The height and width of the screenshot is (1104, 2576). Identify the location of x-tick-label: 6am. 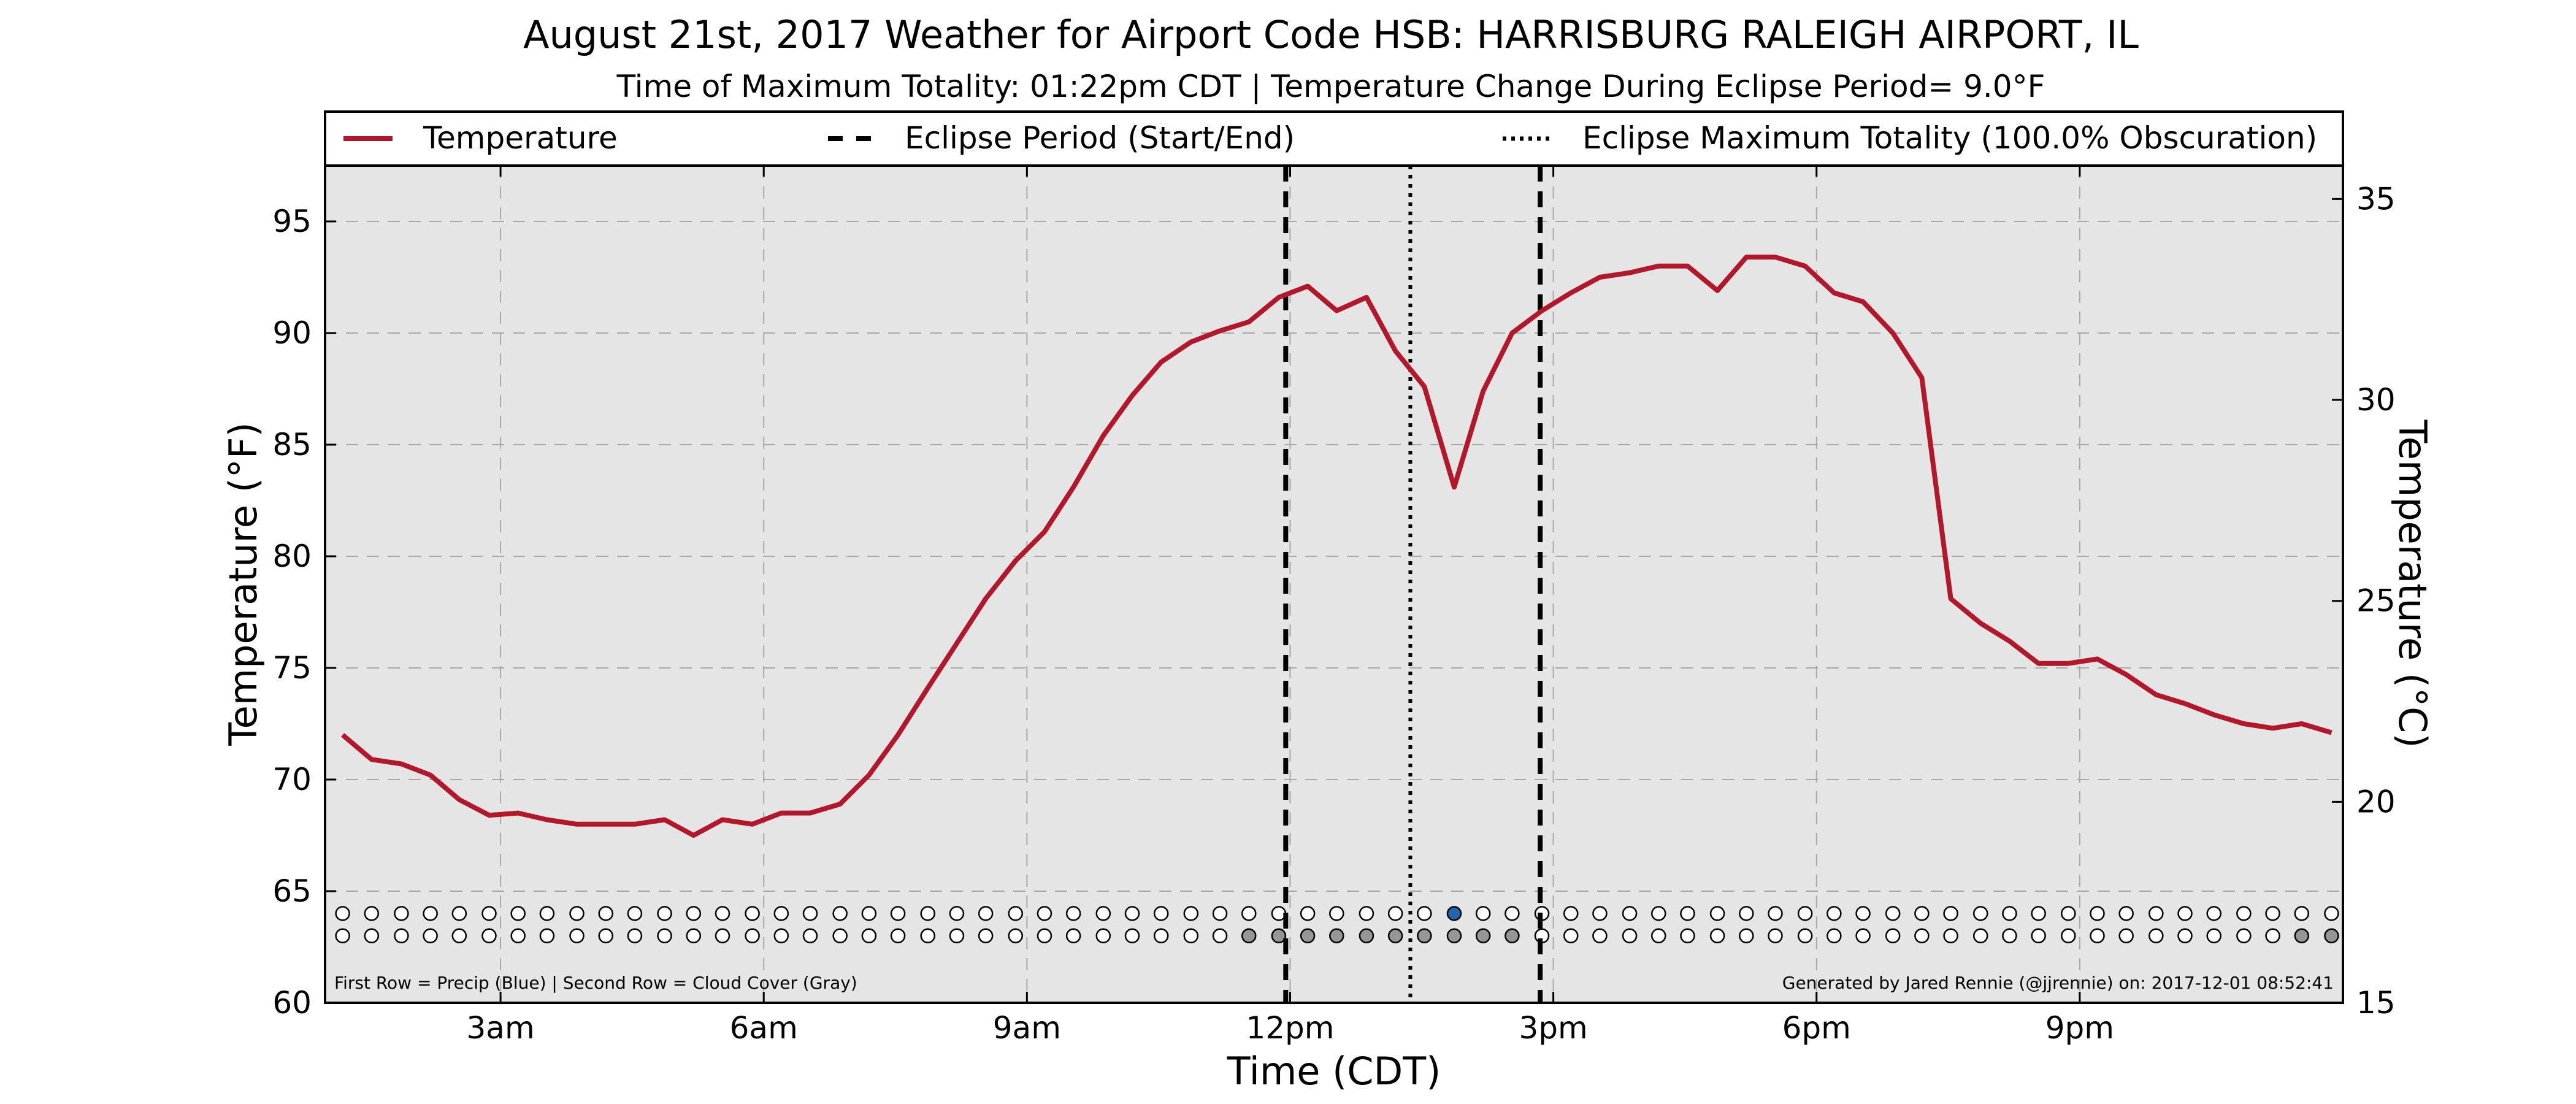
(764, 1028).